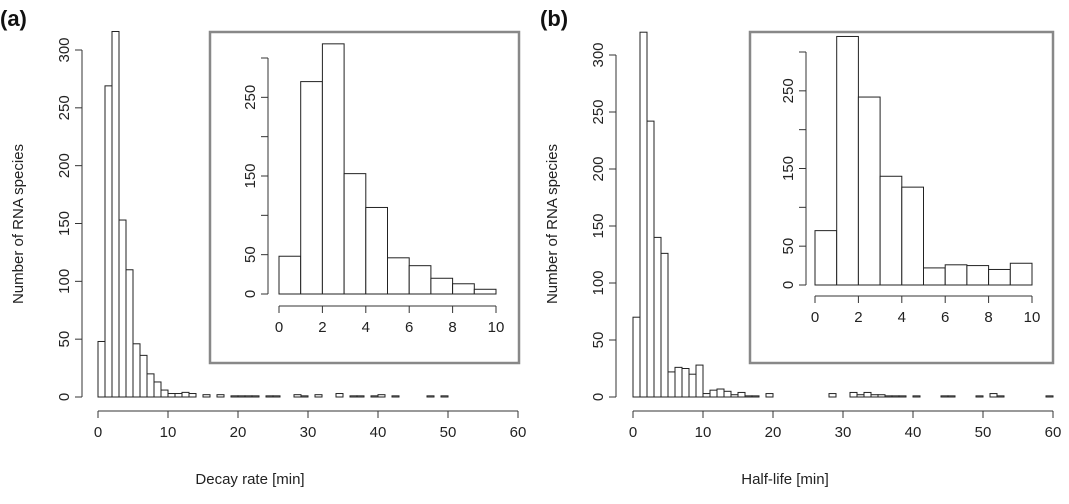 The height and width of the screenshot is (504, 1069). What do you see at coordinates (250, 254) in the screenshot?
I see `inset-y-tick-label: 50` at bounding box center [250, 254].